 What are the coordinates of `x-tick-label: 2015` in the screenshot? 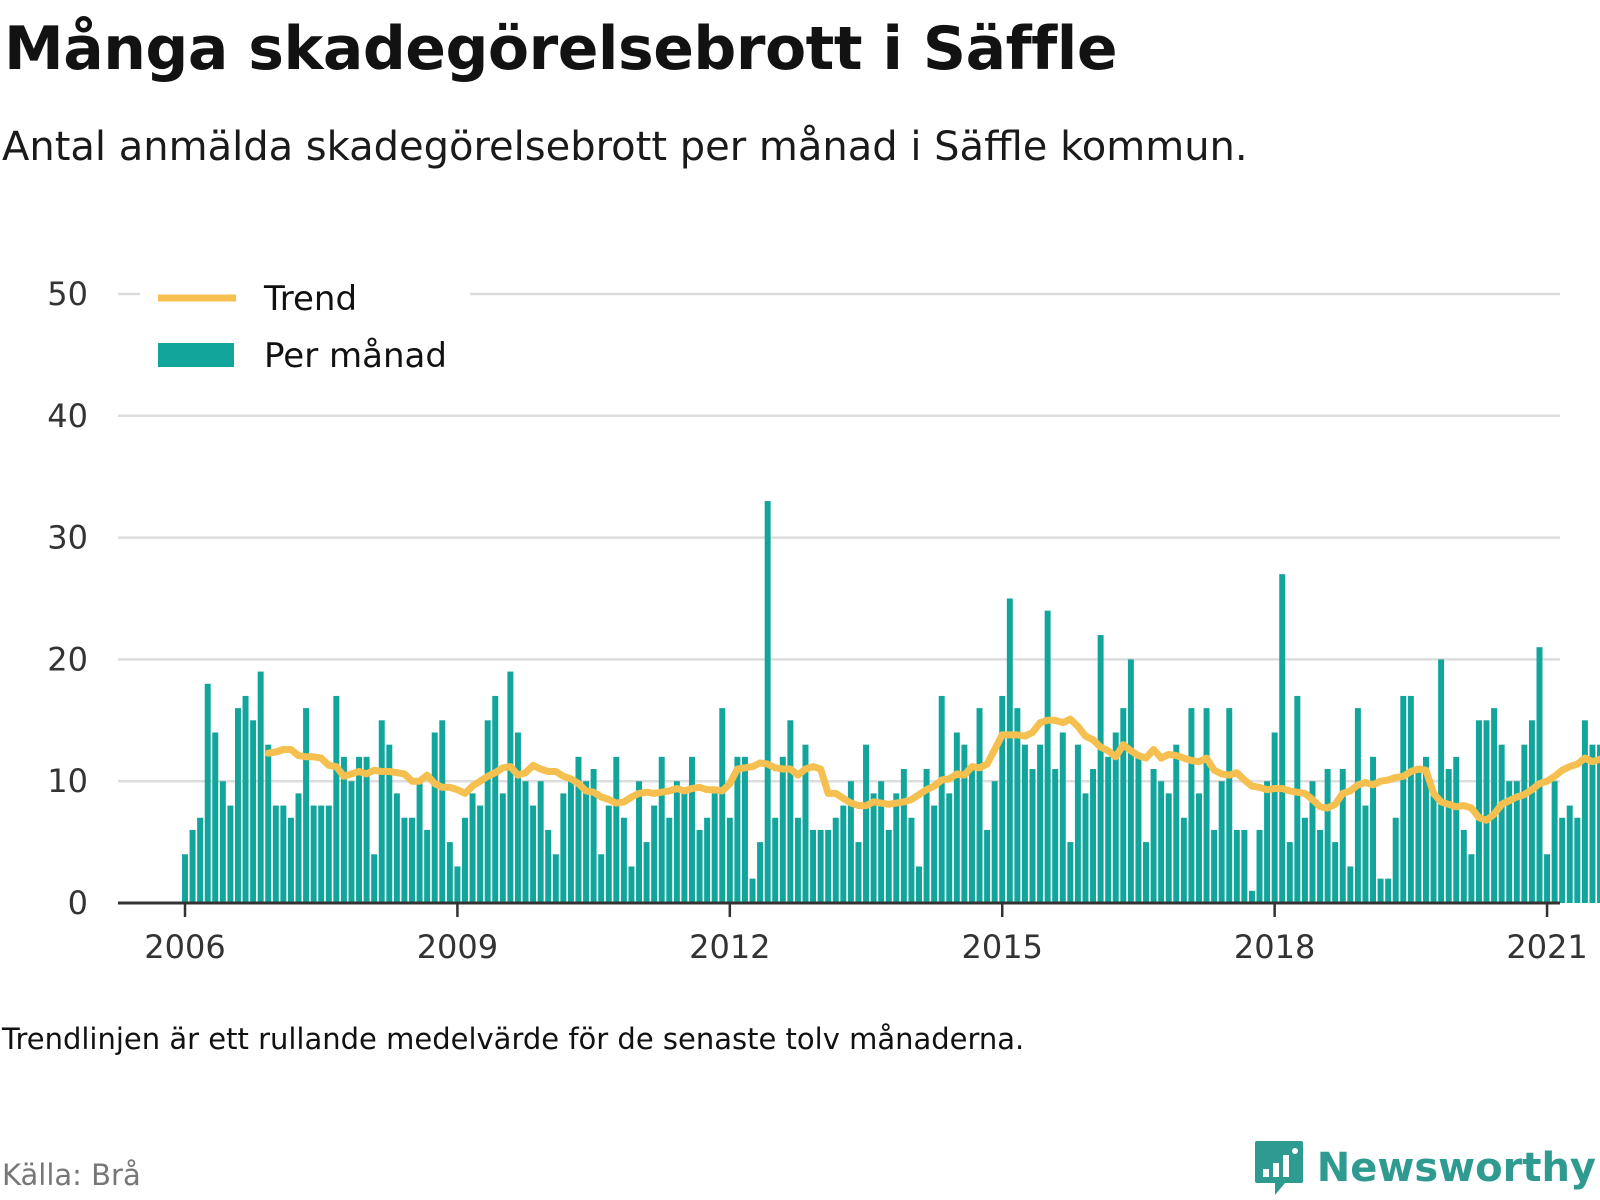 It's located at (1002, 947).